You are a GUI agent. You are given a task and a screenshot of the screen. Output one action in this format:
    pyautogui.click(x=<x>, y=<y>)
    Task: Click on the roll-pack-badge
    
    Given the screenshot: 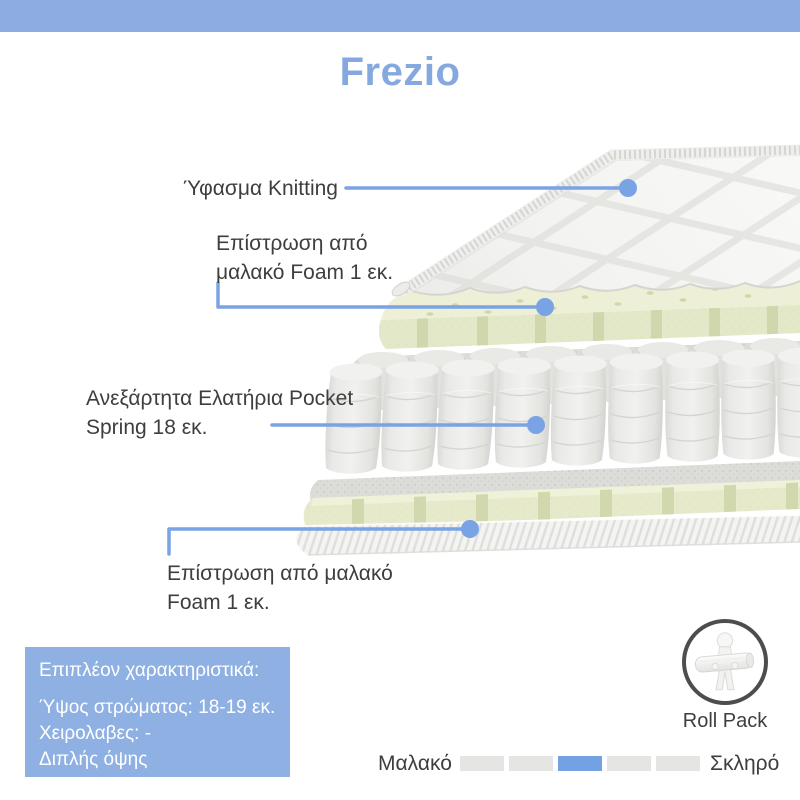 What is the action you would take?
    pyautogui.click(x=725, y=662)
    